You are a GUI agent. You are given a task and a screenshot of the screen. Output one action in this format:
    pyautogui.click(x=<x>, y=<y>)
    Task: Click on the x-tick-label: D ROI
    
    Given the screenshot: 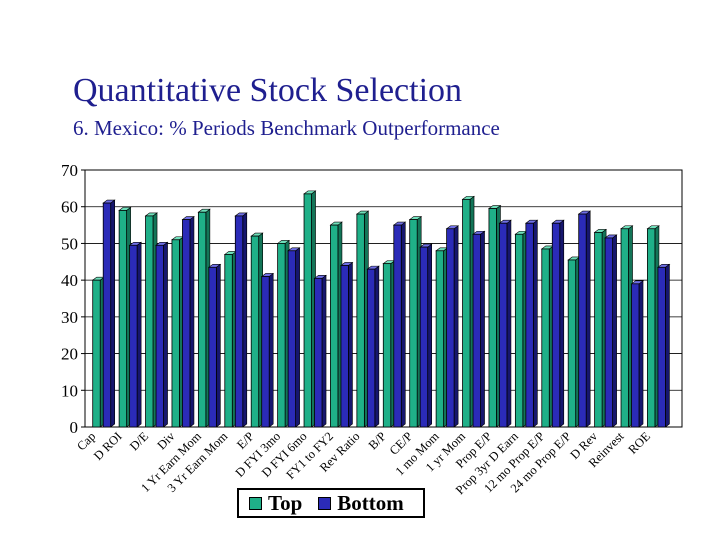 What is the action you would take?
    pyautogui.click(x=108, y=446)
    